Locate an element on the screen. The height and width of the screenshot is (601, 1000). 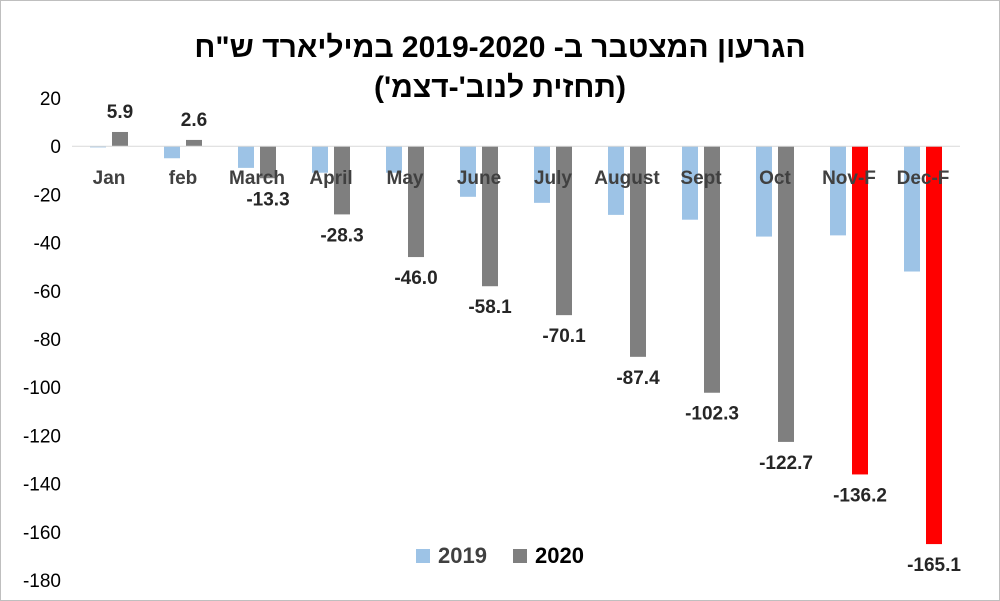
bar-2019-may is located at coordinates (394, 159).